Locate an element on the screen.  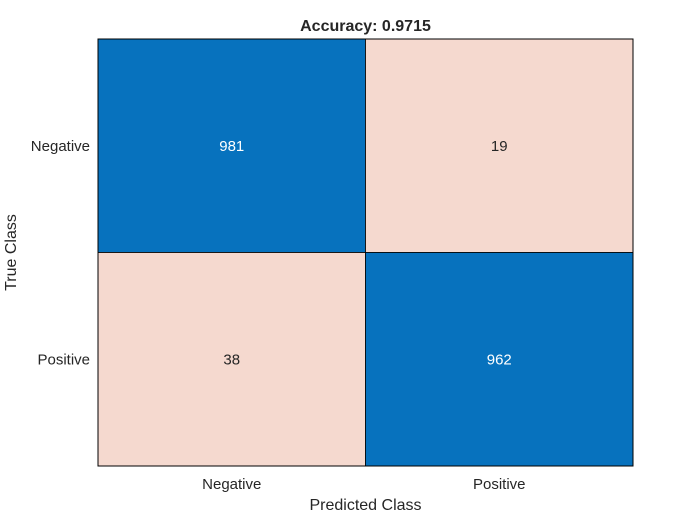
x-tick-label-1: Positive is located at coordinates (499, 484).